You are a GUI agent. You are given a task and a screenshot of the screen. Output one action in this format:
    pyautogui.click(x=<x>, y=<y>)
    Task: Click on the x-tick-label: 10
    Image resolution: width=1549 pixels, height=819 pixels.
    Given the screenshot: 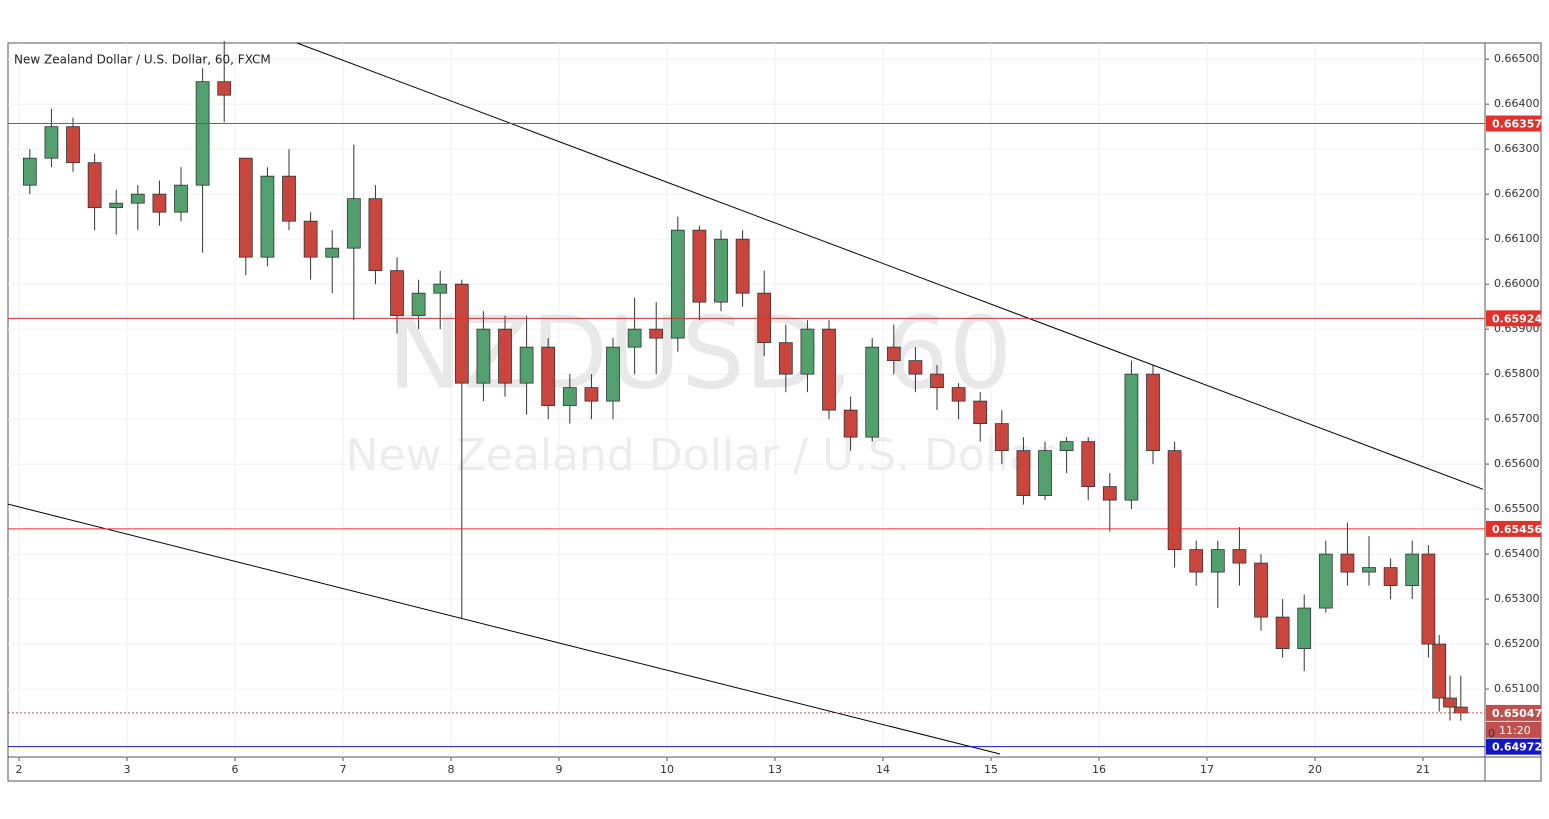 What is the action you would take?
    pyautogui.click(x=667, y=769)
    